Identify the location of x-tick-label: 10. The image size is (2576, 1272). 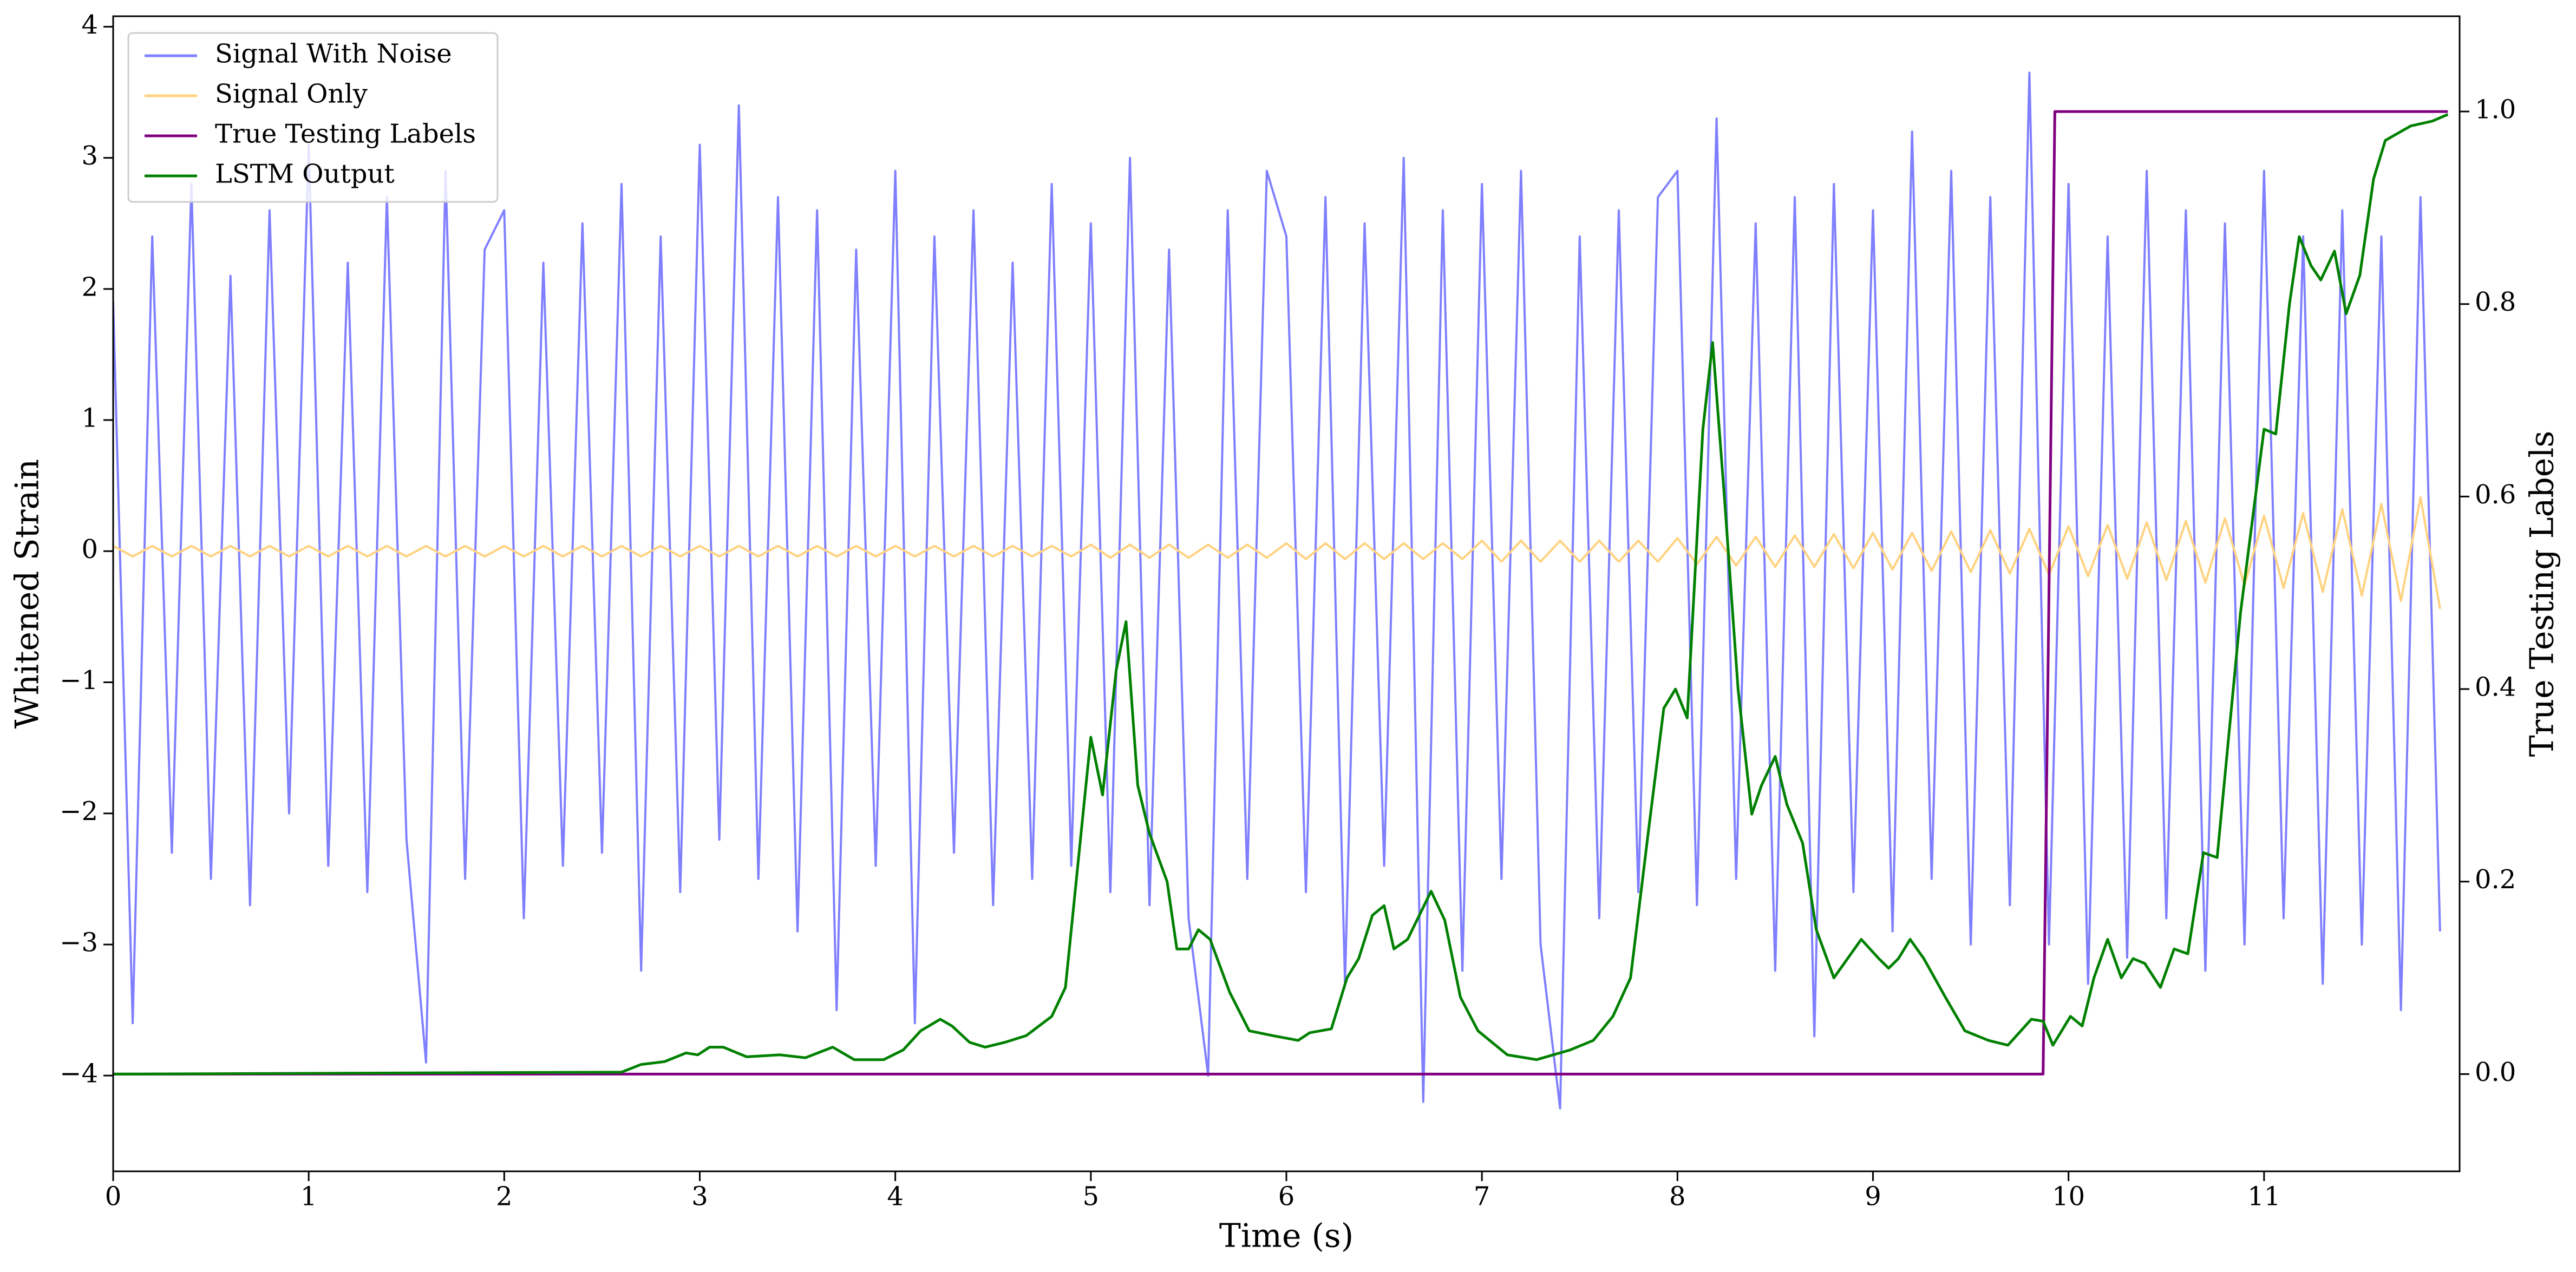
(2068, 1197).